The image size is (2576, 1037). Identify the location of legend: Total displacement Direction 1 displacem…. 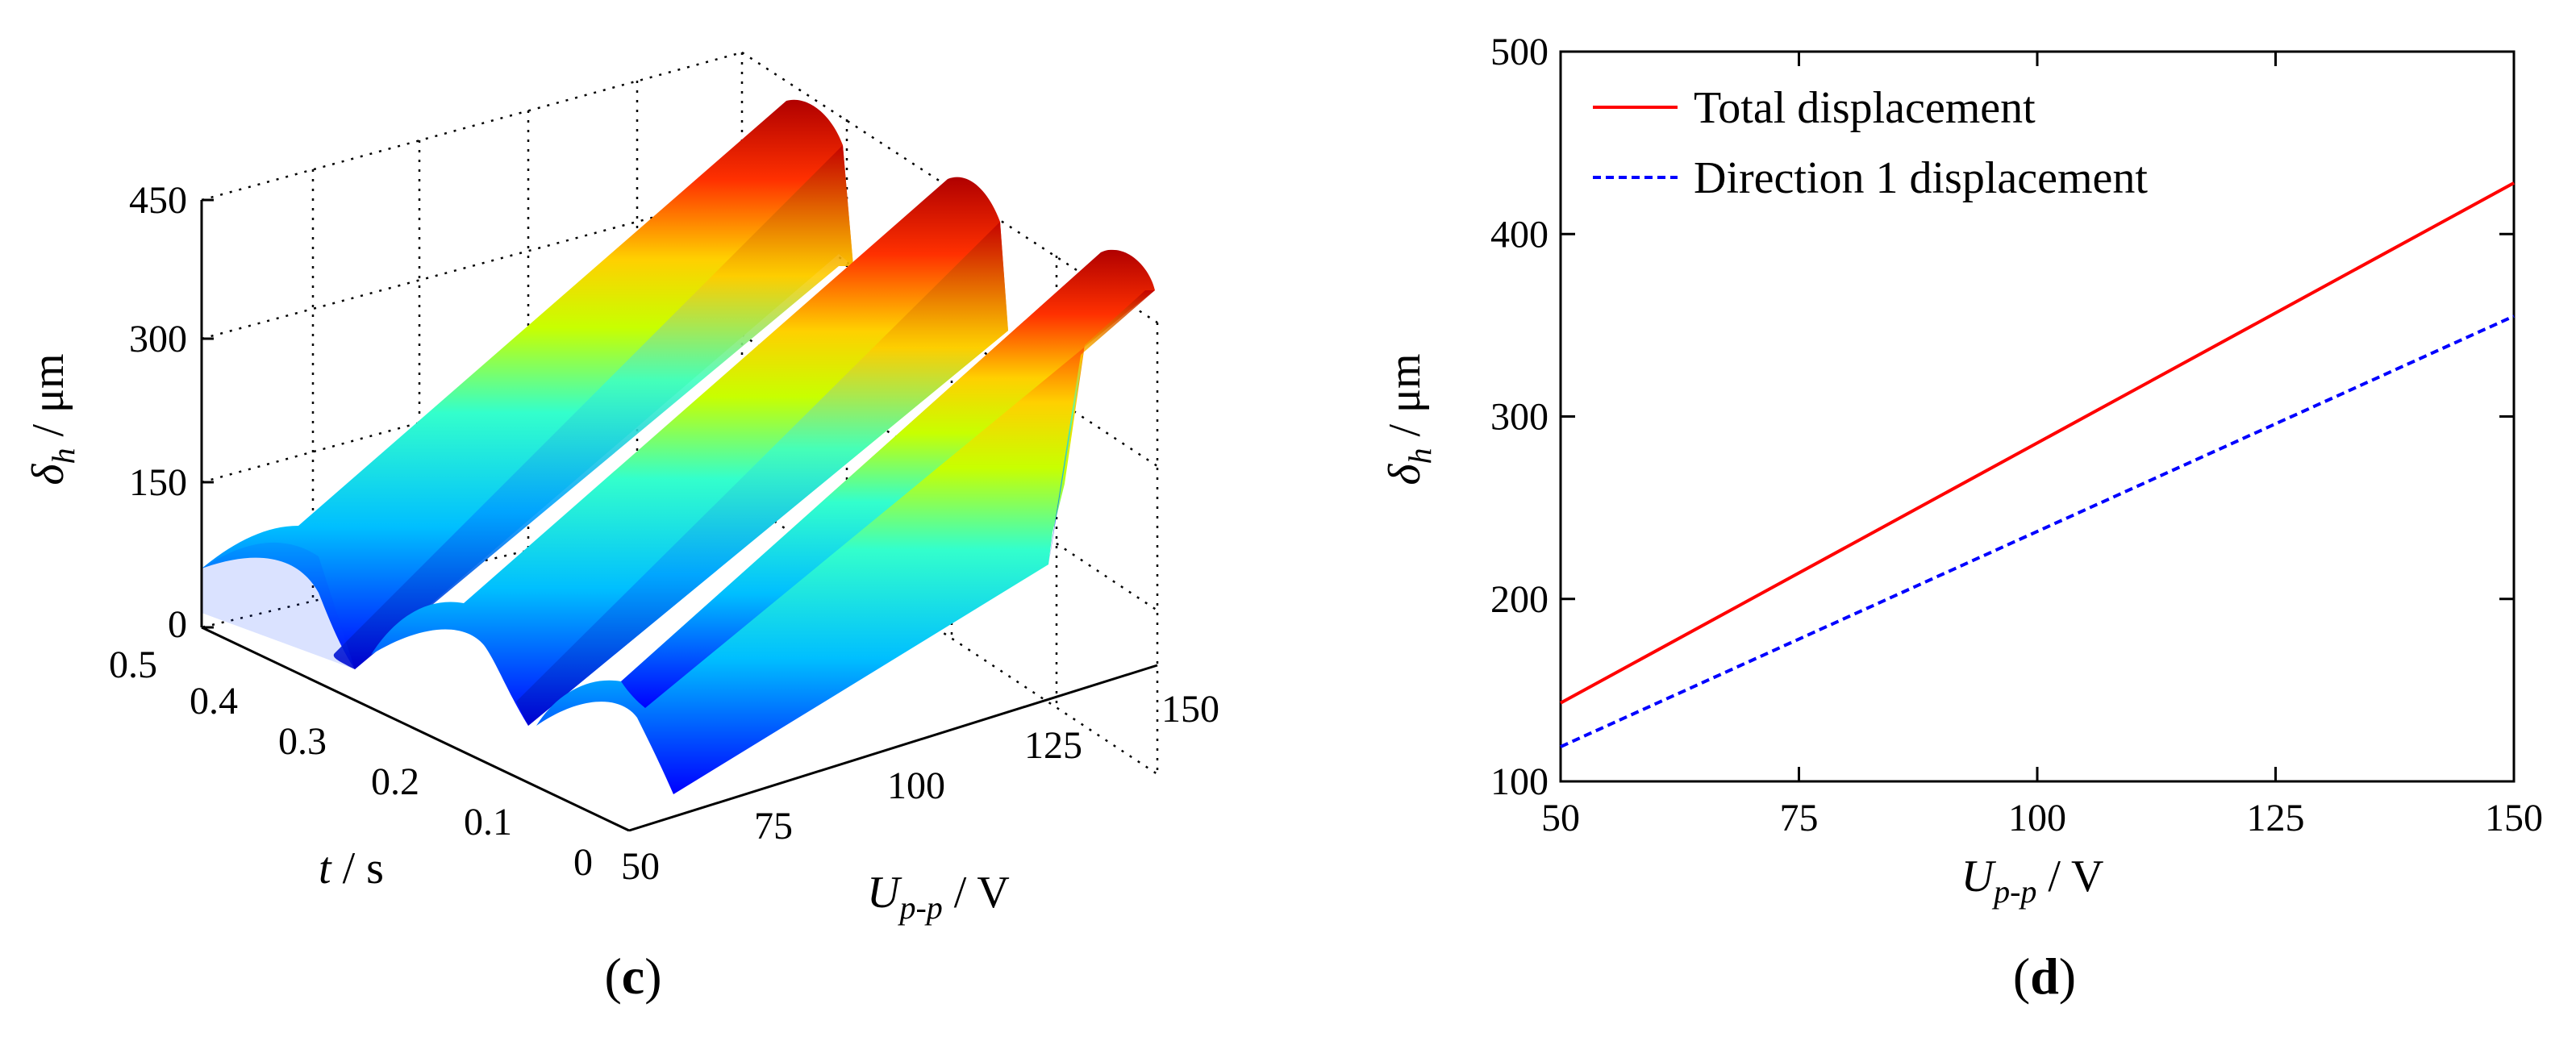
(1870, 143).